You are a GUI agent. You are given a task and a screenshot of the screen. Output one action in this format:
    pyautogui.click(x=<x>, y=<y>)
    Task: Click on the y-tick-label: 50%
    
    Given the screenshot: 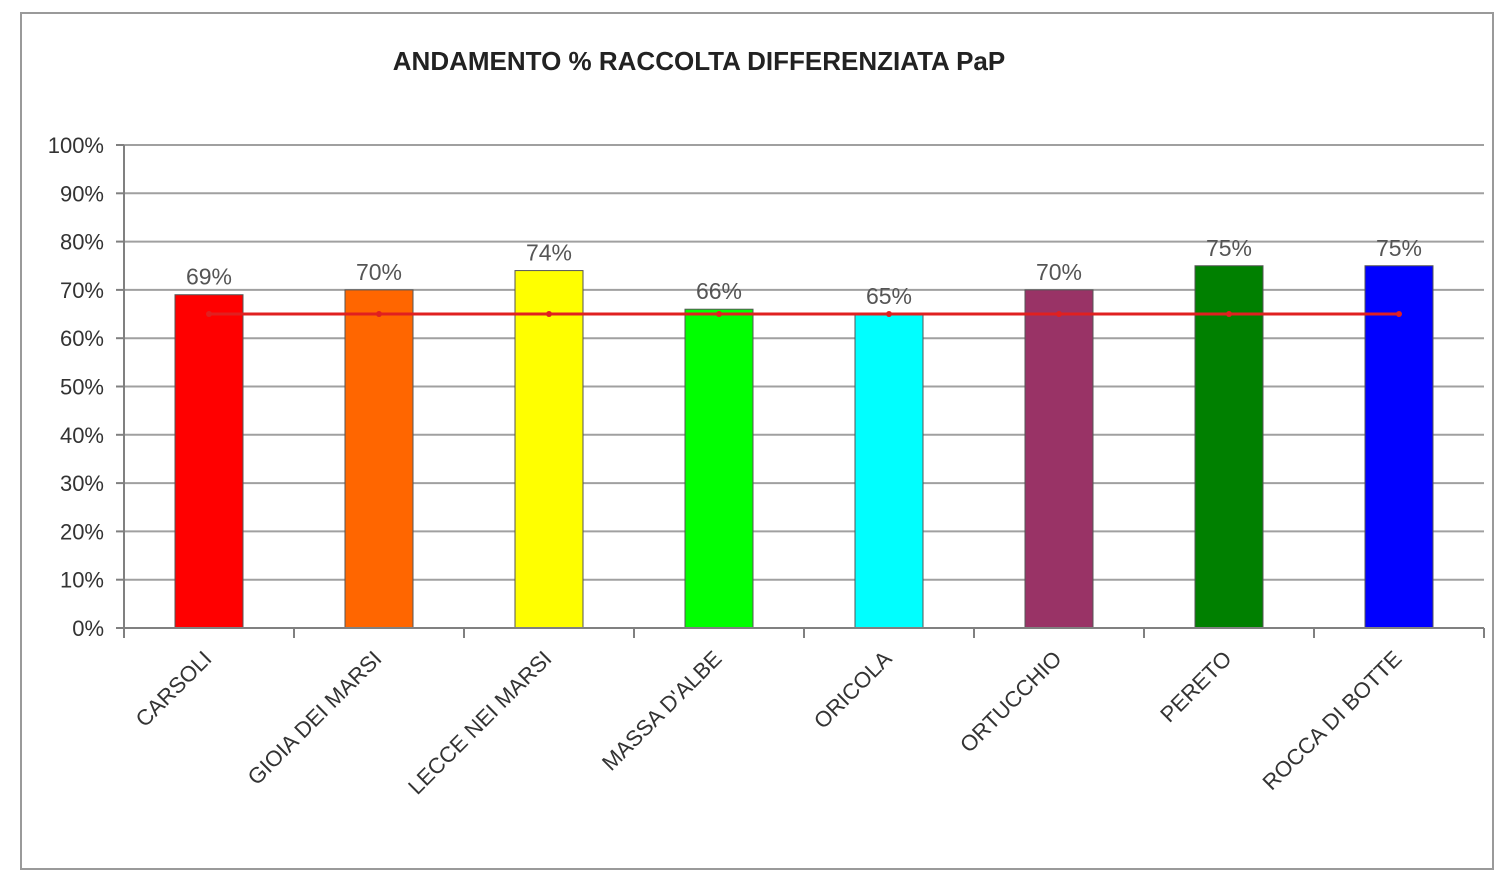 What is the action you would take?
    pyautogui.click(x=82, y=387)
    